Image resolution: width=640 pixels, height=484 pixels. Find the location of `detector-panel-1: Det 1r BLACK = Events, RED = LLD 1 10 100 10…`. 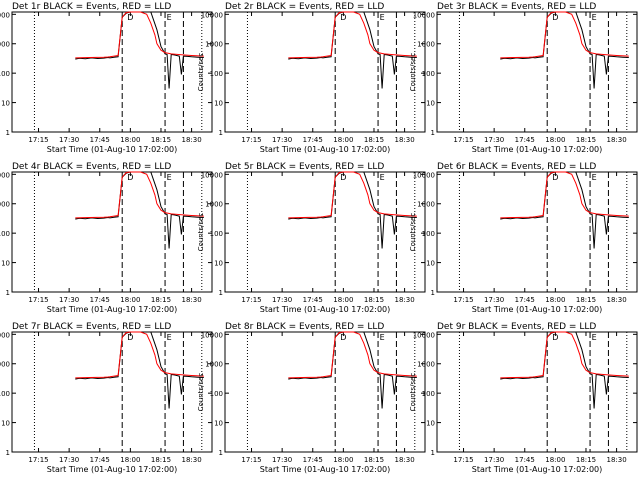

detector-panel-1: Det 1r BLACK = Events, RED = LLD 1 10 100 10… is located at coordinates (106, 78).